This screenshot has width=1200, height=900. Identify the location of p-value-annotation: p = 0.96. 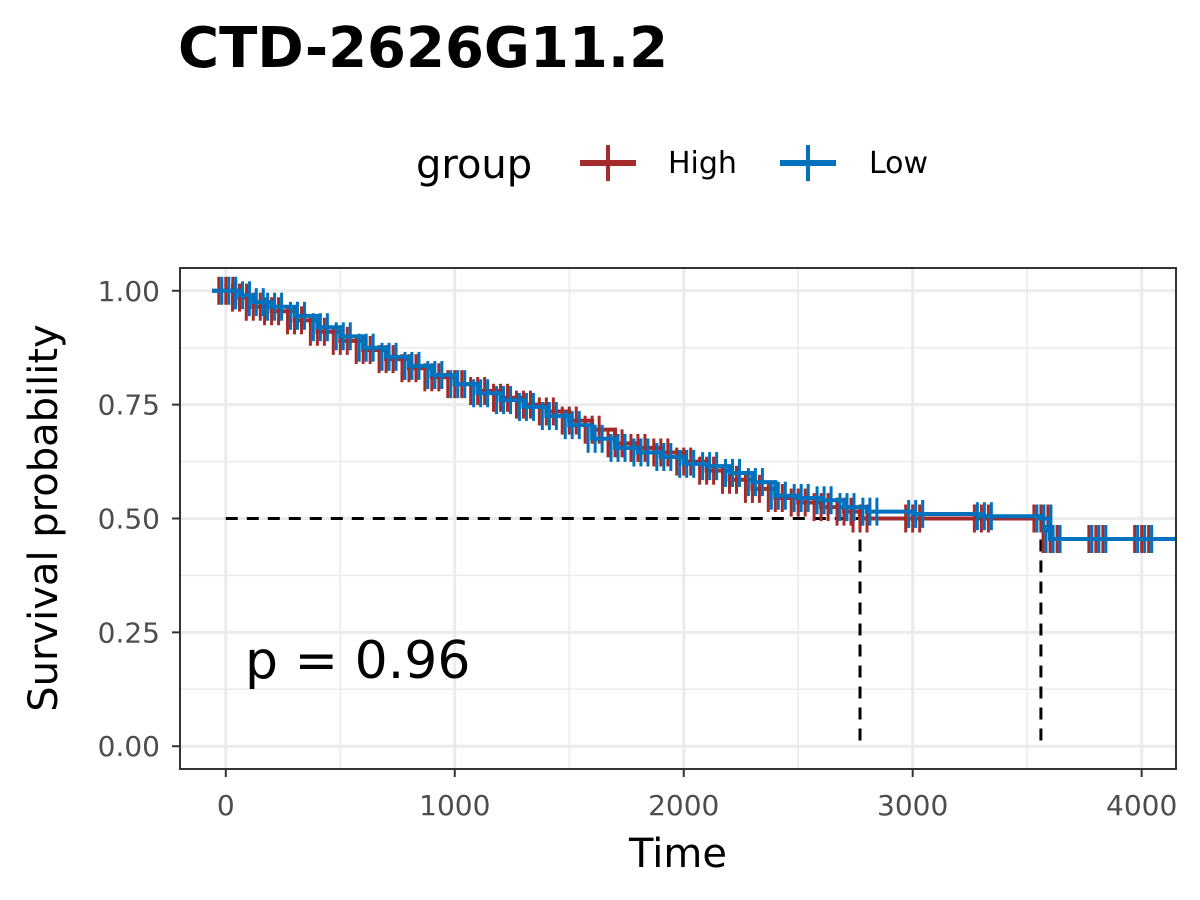
(357, 661).